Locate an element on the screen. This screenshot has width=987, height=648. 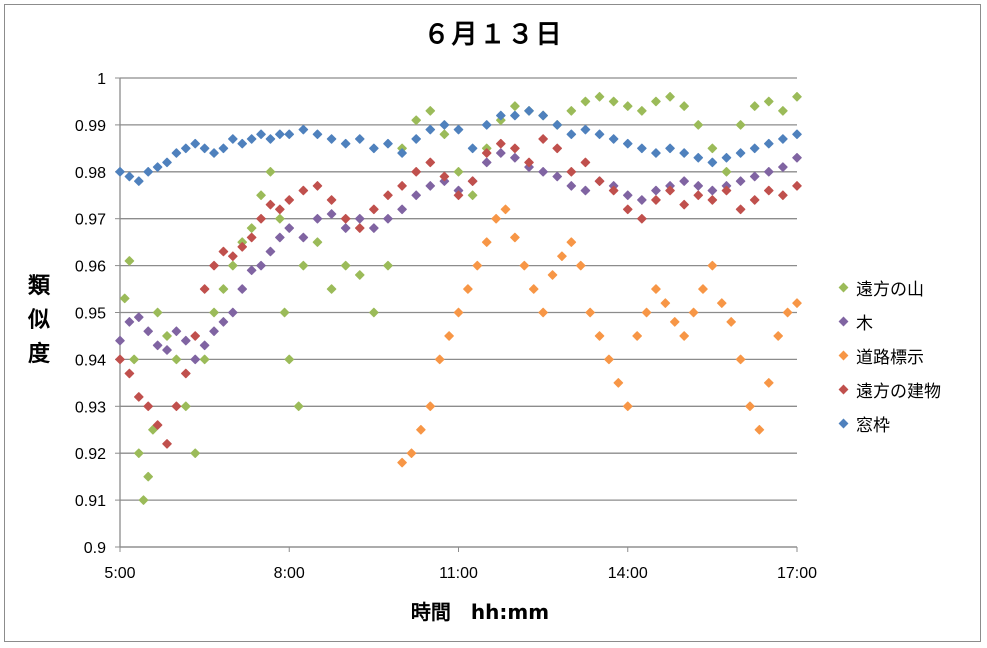
y-tick-label: 0.92 is located at coordinates (90, 454).